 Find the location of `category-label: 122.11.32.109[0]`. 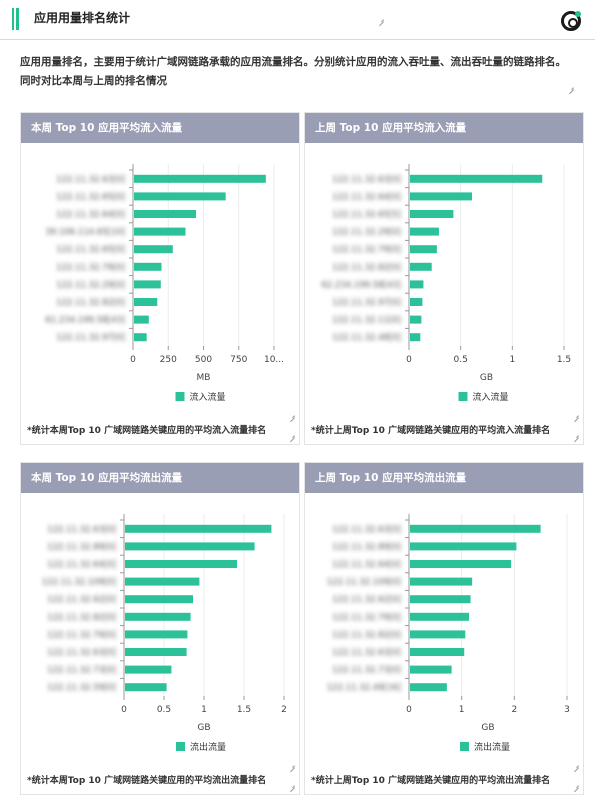

category-label: 122.11.32.109[0] is located at coordinates (364, 583).